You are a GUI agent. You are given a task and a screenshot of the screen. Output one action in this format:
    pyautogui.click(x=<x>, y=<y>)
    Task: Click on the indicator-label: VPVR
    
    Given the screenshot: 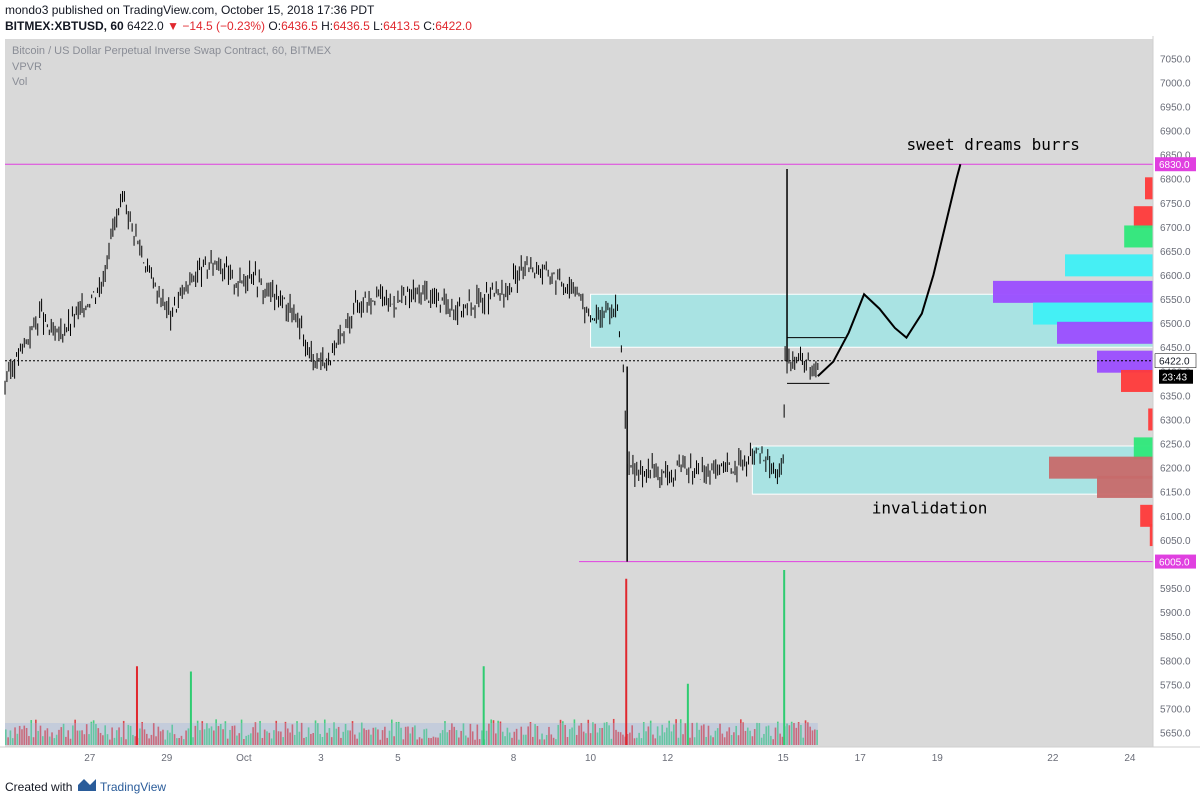 What is the action you would take?
    pyautogui.click(x=27, y=67)
    